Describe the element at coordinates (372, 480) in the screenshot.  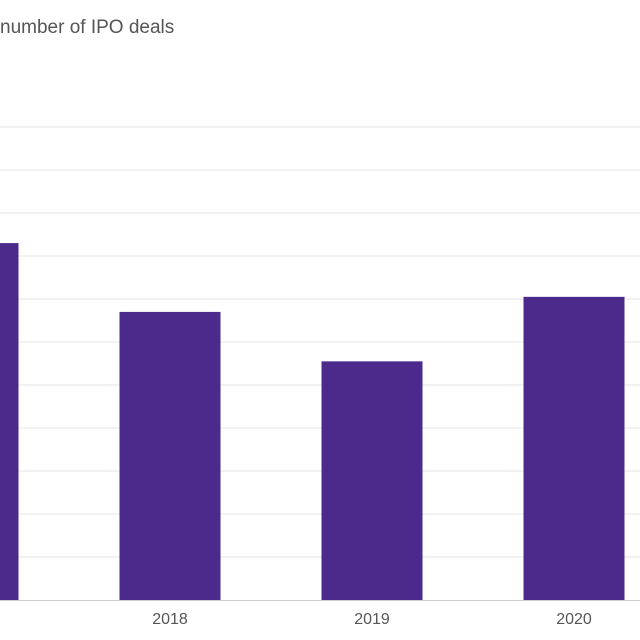
I see `bar-2019` at that location.